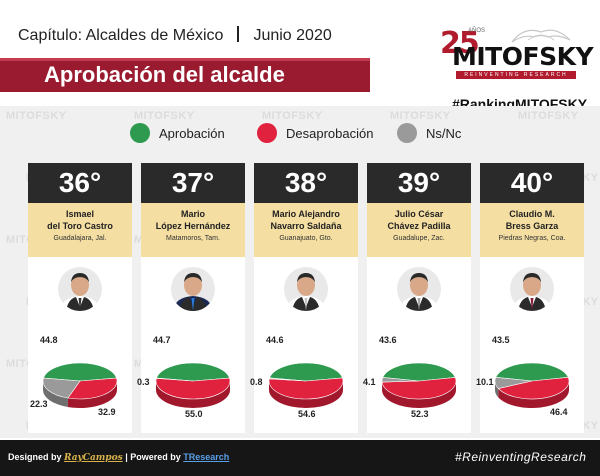  Describe the element at coordinates (256, 382) in the screenshot. I see `nsnc-value-label: 0.8` at that location.